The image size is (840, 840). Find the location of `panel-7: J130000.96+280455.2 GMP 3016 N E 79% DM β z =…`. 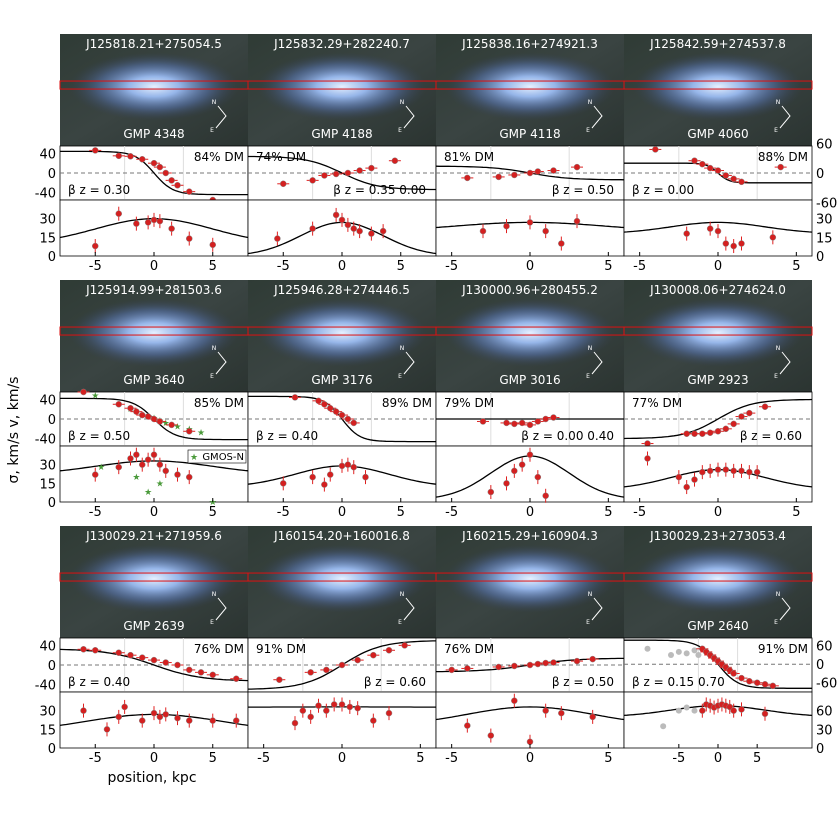

panel-7: J130000.96+280455.2 GMP 3016 N E 79% DM β z =… is located at coordinates (530, 400).